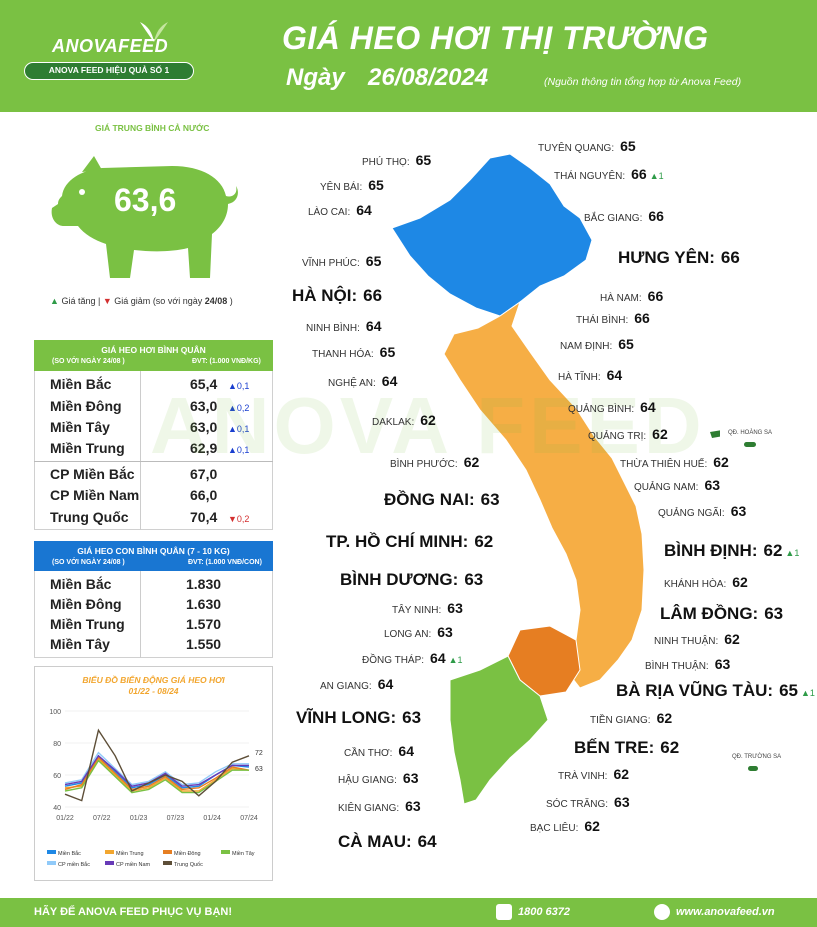  What do you see at coordinates (57, 744) in the screenshot?
I see `y-tick-label: 80` at bounding box center [57, 744].